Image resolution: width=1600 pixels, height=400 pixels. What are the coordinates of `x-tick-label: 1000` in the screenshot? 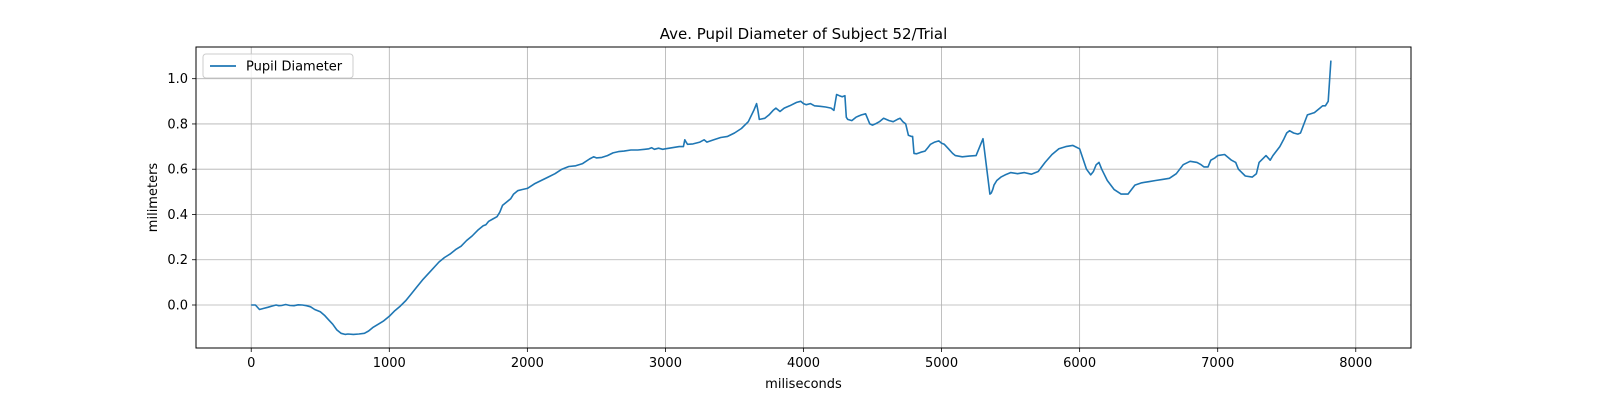 It's located at (389, 363).